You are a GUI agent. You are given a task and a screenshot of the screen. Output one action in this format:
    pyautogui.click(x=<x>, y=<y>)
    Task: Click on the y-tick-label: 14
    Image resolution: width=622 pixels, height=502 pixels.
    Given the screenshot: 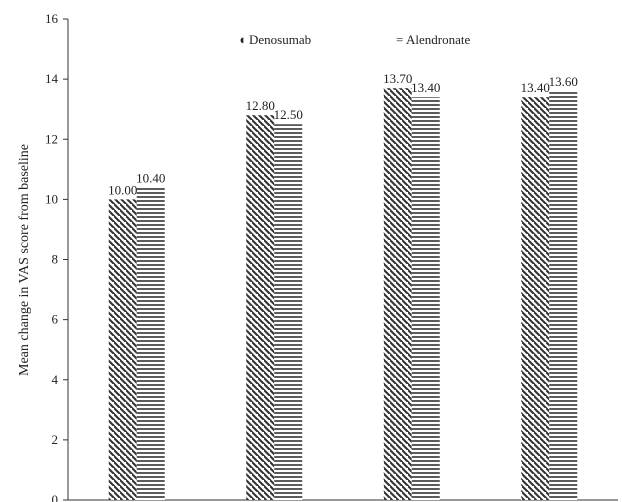 What is the action you would take?
    pyautogui.click(x=52, y=78)
    